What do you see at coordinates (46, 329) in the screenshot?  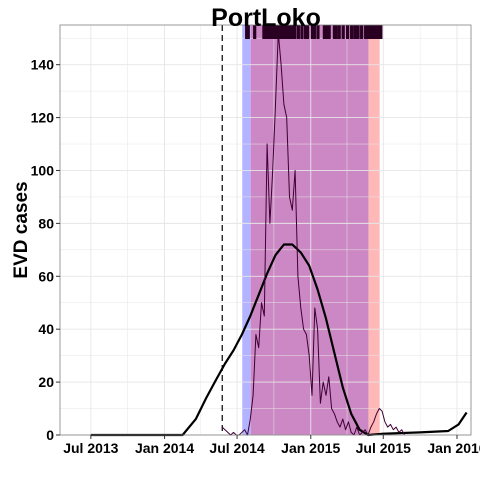 I see `y-tick-label: 40` at bounding box center [46, 329].